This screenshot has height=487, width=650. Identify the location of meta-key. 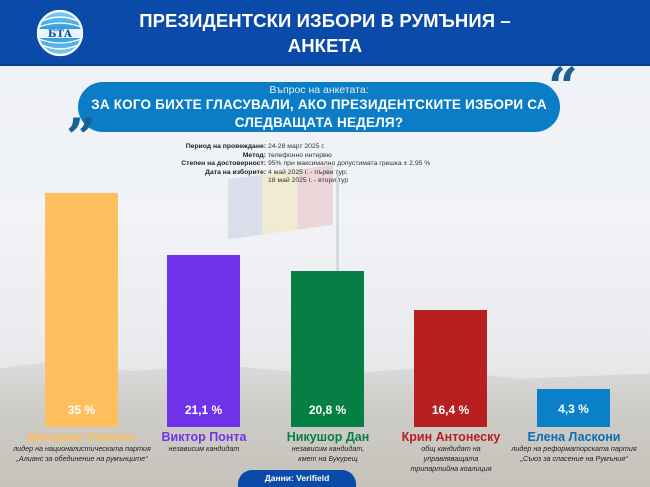
(209, 181).